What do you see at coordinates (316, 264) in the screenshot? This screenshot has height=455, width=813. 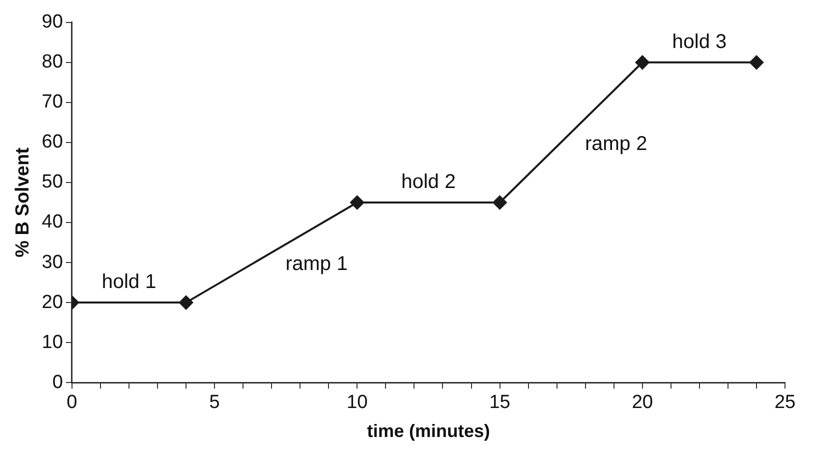 I see `annotation: ramp 1` at bounding box center [316, 264].